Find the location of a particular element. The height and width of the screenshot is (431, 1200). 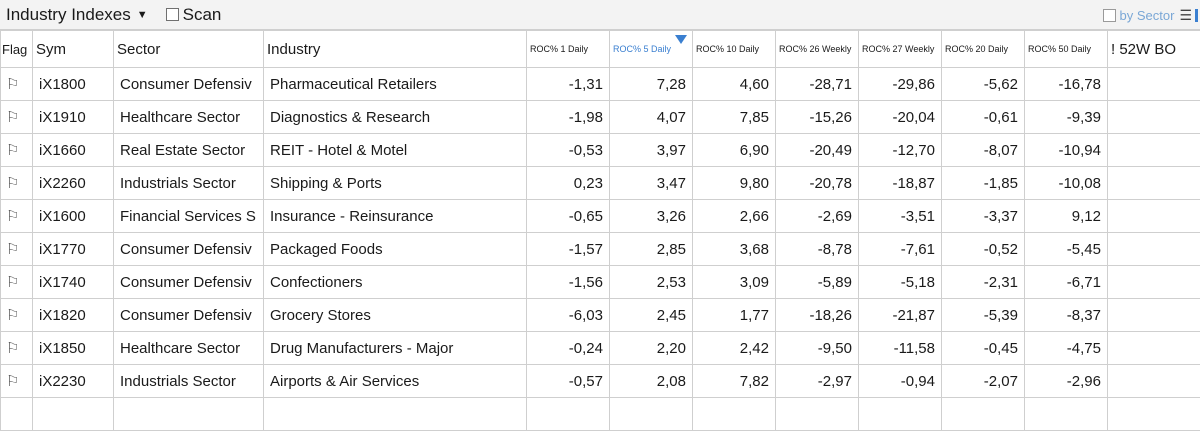

cell-sector: Financial Services S is located at coordinates (189, 216).